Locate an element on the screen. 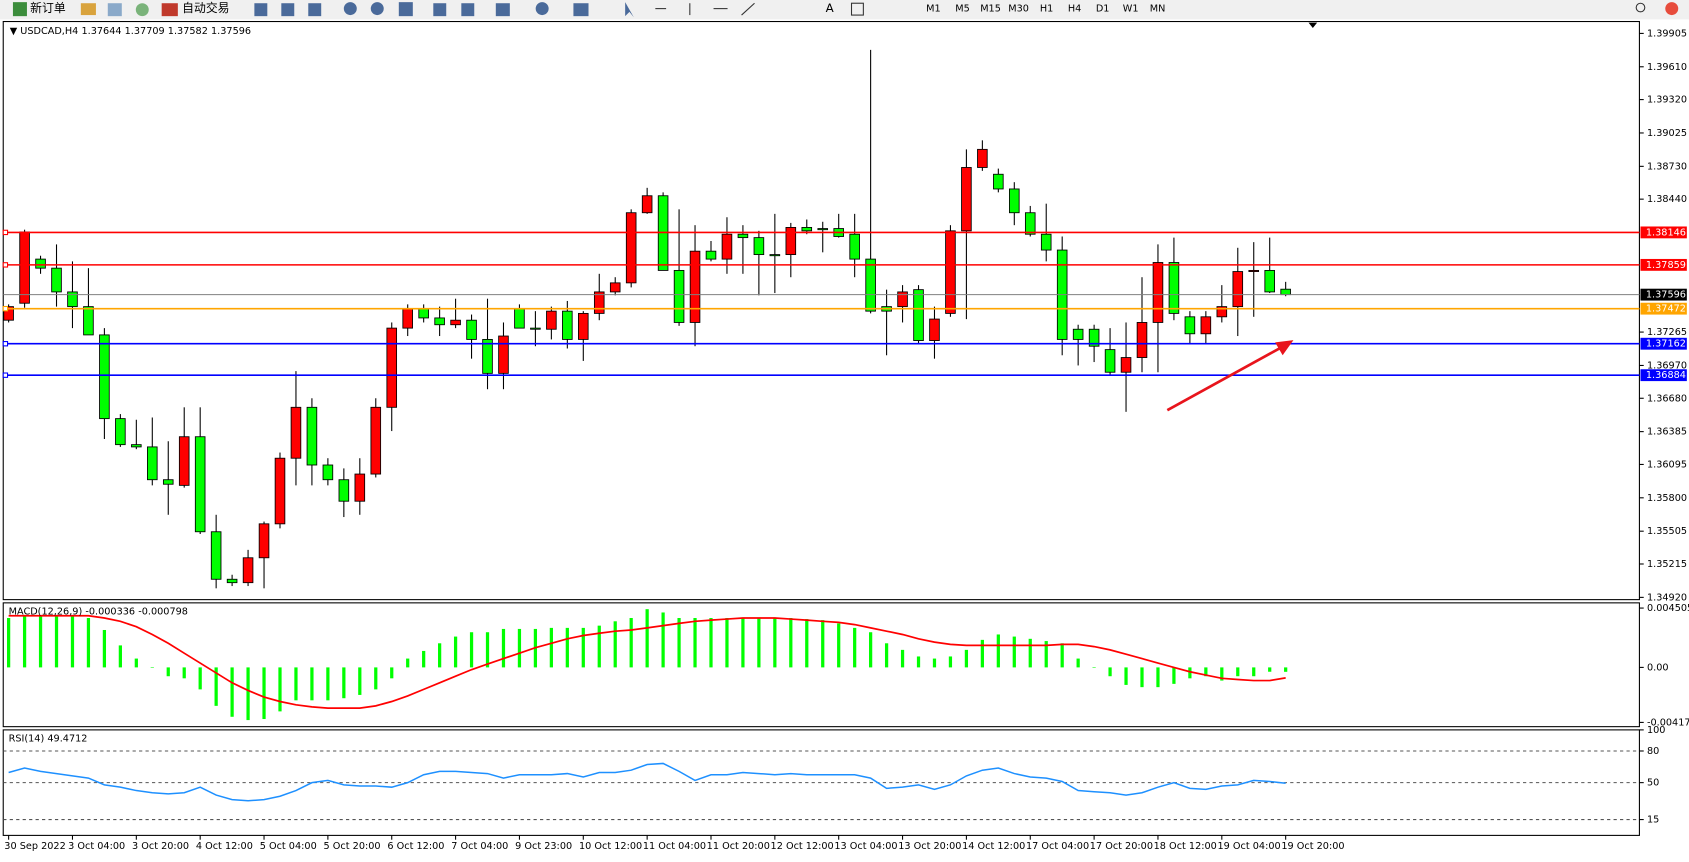  arrow-head is located at coordinates (1284, 348).